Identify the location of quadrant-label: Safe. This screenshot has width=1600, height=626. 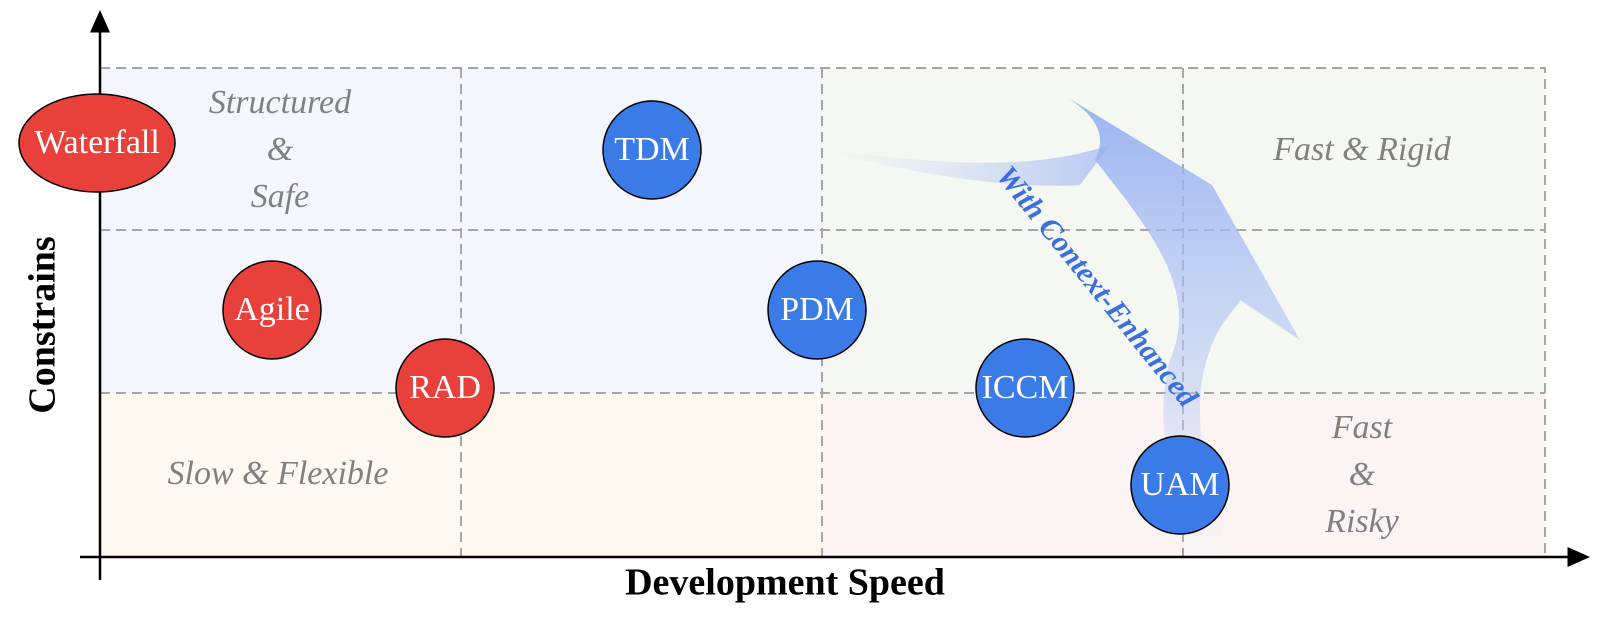
(280, 196).